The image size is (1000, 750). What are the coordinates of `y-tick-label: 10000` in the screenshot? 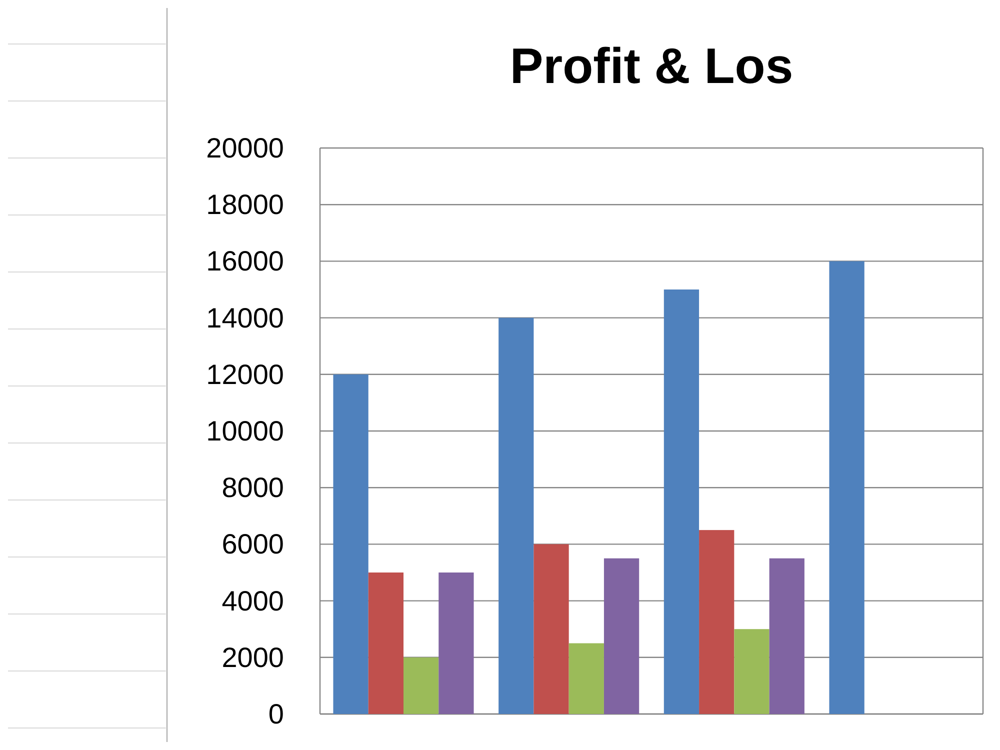 It's located at (245, 431).